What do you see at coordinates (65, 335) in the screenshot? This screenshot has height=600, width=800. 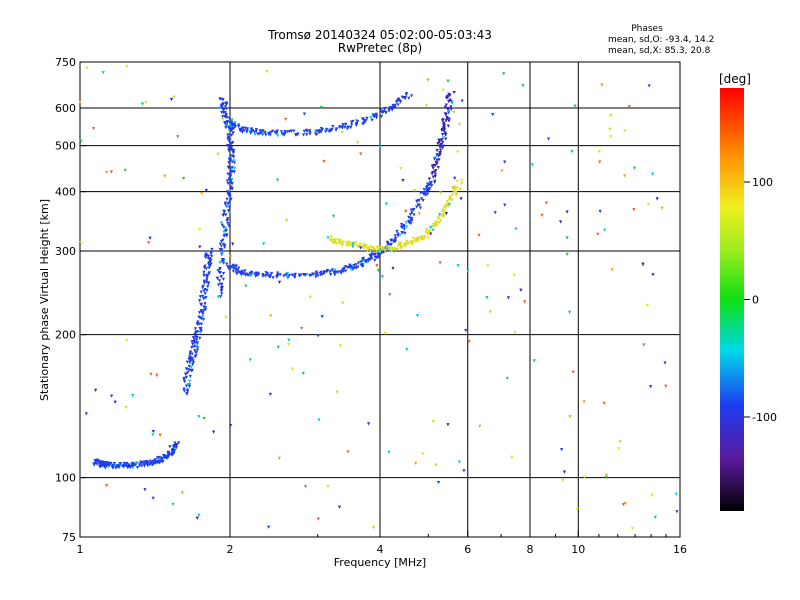 I see `y-tick-label: 200` at bounding box center [65, 335].